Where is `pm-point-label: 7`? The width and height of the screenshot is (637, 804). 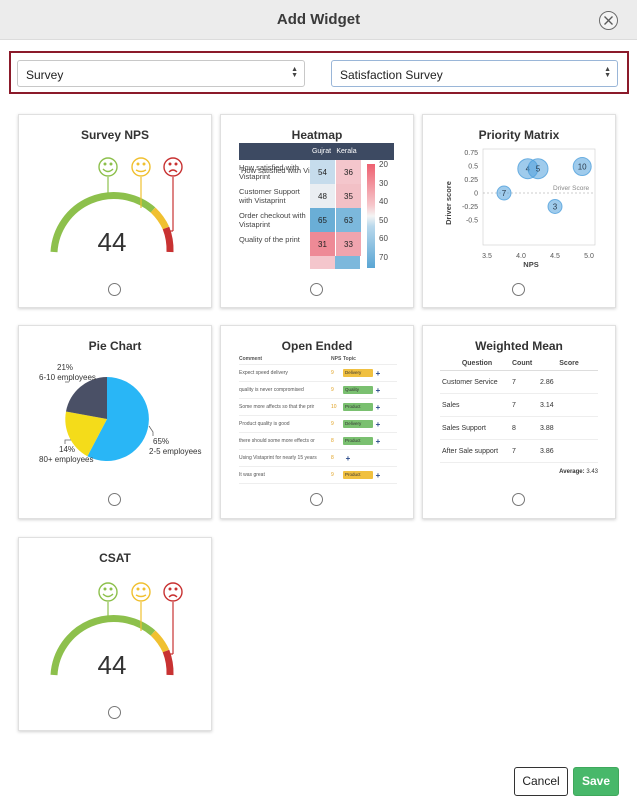 pm-point-label: 7 is located at coordinates (504, 193).